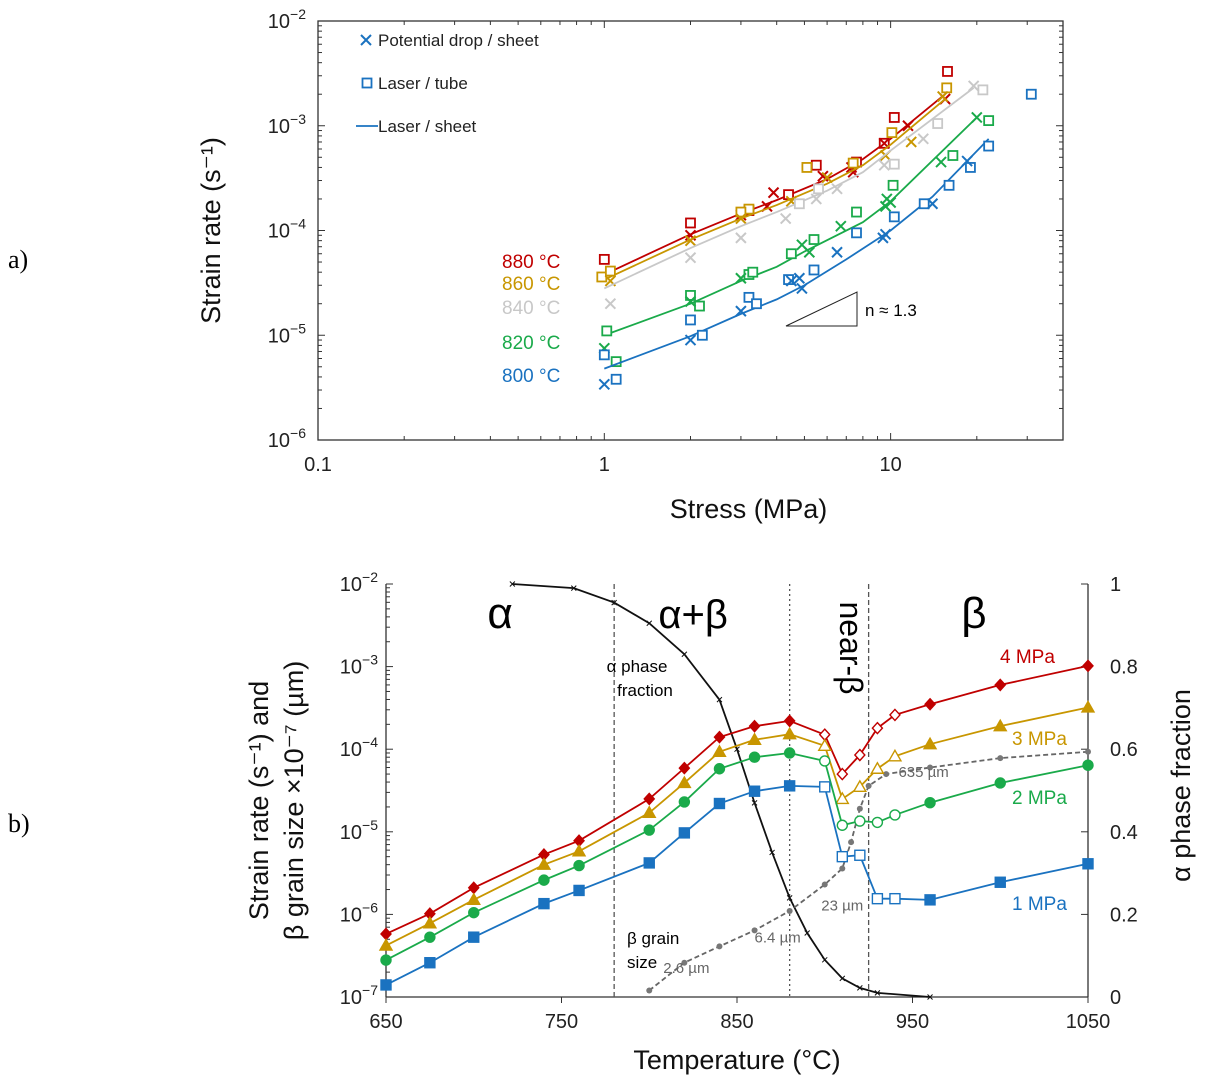 The image size is (1206, 1081). Describe the element at coordinates (531, 308) in the screenshot. I see `series-label-a: 840 °C` at that location.